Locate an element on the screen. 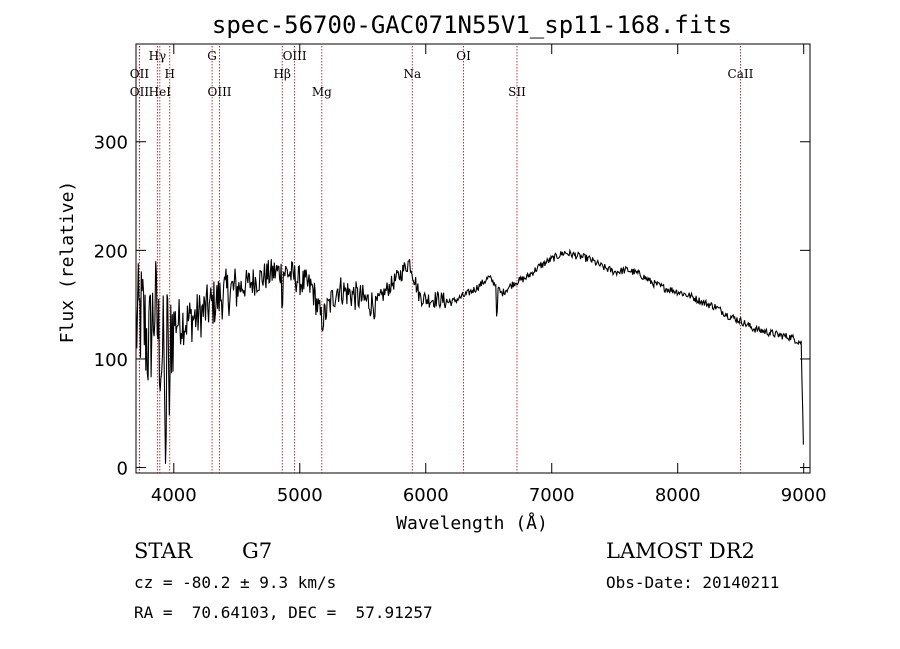 This screenshot has width=900, height=649. coordinates: RA = 70.64103, DEC = 57.91257 is located at coordinates (283, 612).